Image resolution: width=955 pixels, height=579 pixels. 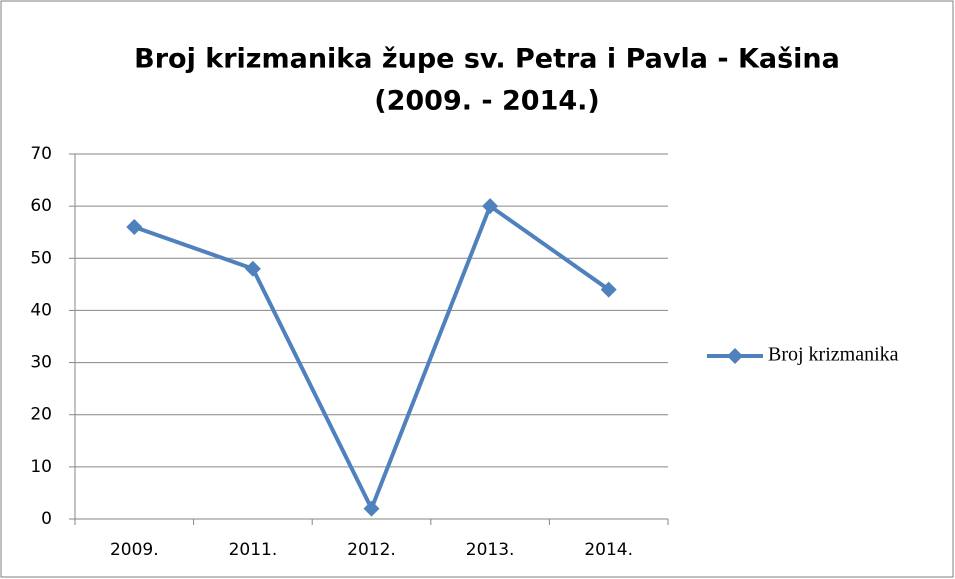 What do you see at coordinates (41, 363) in the screenshot?
I see `y-tick-label: 30` at bounding box center [41, 363].